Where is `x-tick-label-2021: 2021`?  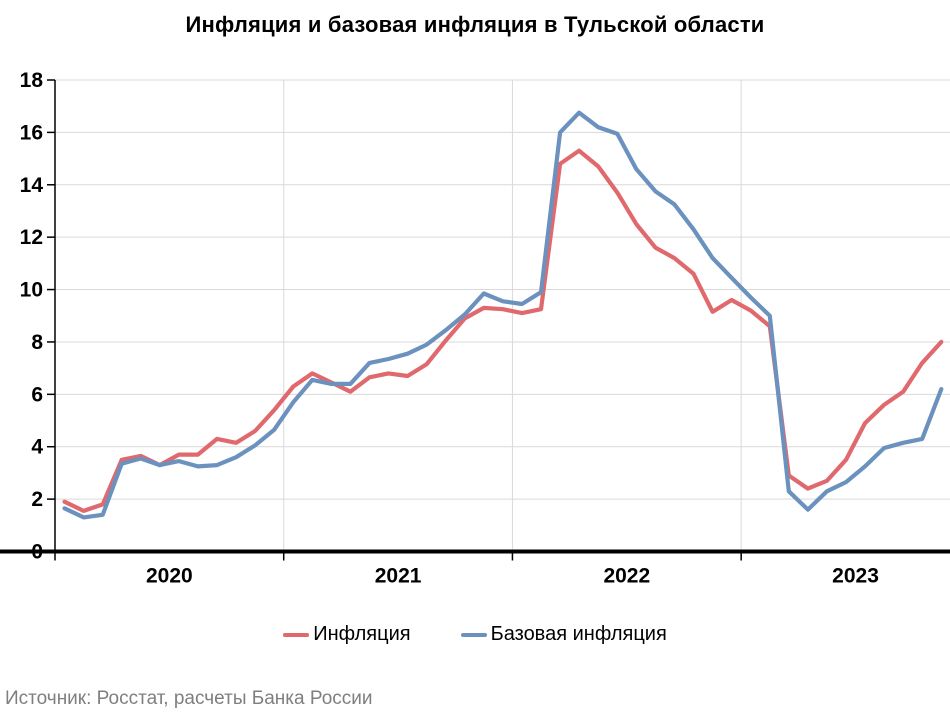
x-tick-label-2021: 2021 is located at coordinates (398, 576).